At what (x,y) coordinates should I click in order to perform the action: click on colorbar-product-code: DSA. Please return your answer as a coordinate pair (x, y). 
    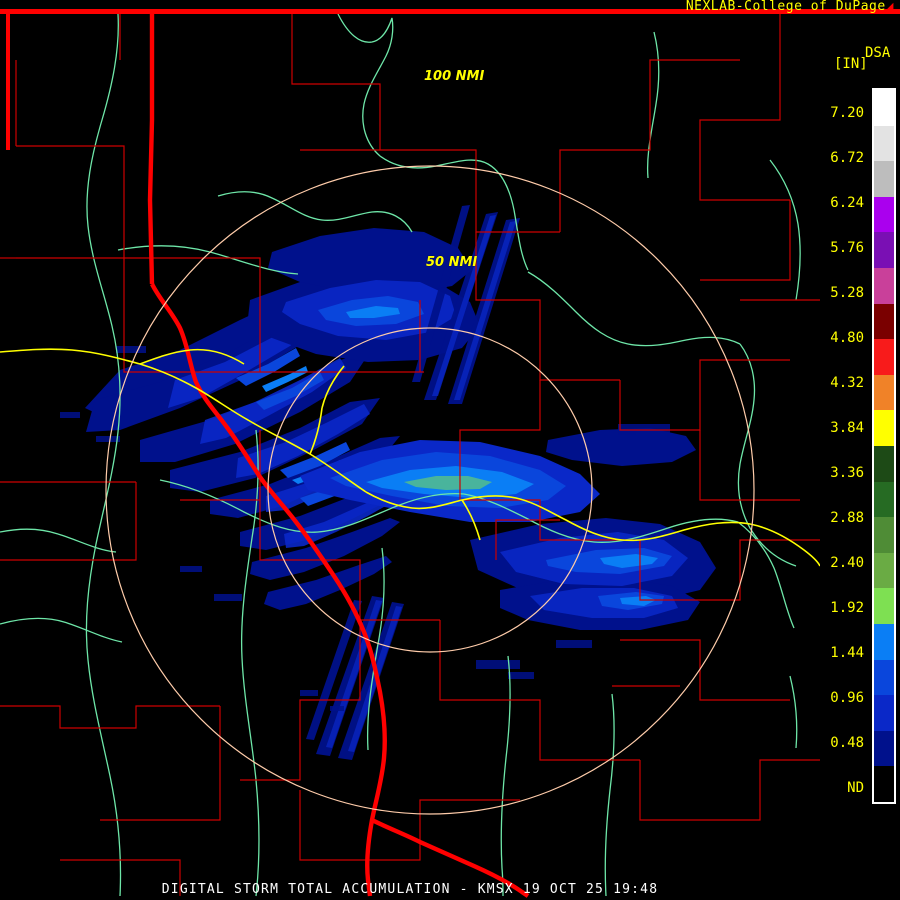
    Looking at the image, I should click on (878, 53).